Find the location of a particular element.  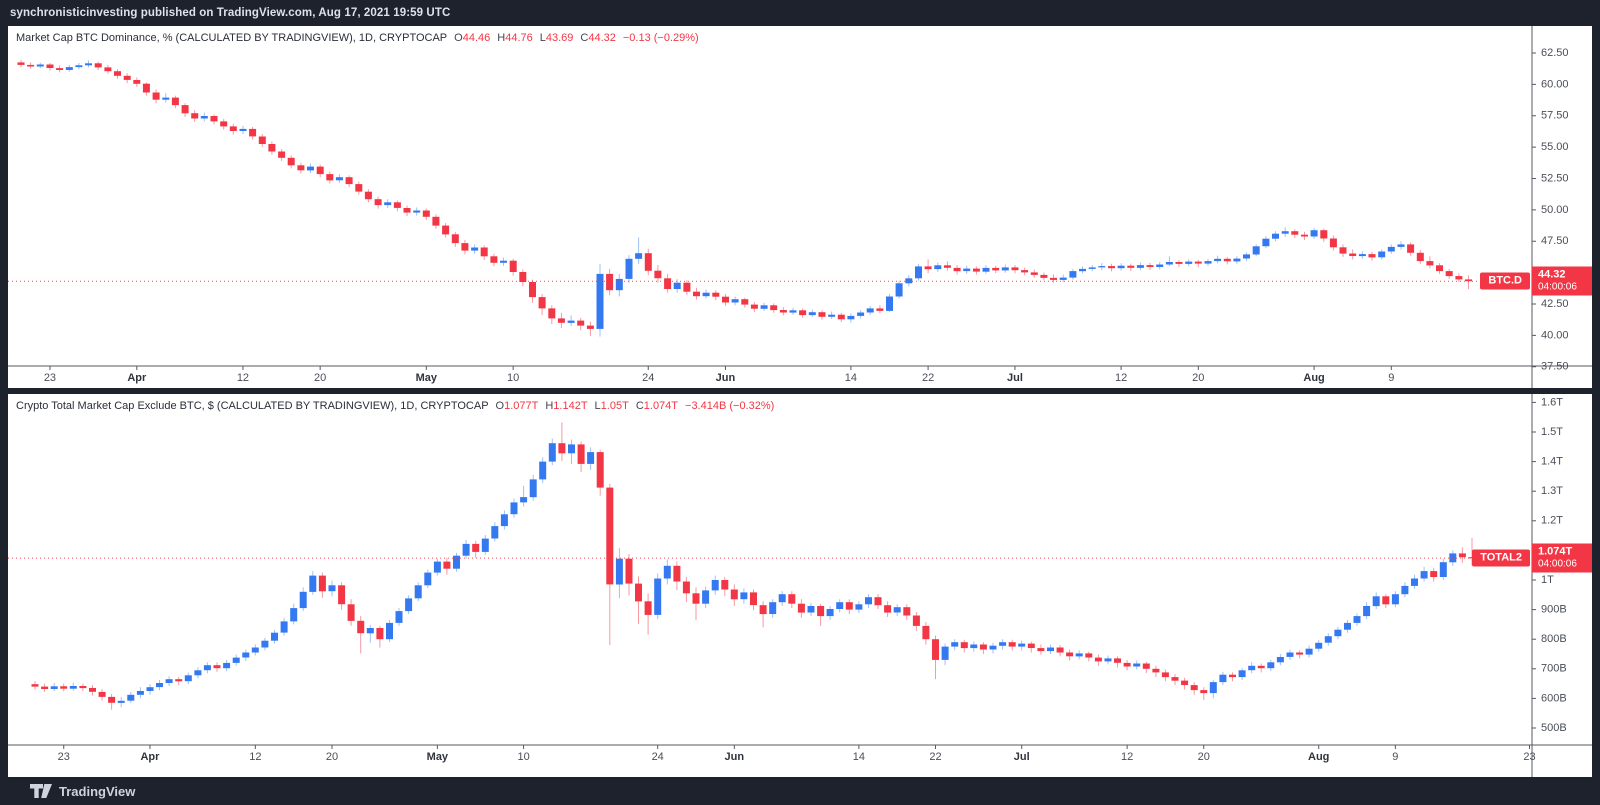

x-tick-label: 22 is located at coordinates (928, 378).